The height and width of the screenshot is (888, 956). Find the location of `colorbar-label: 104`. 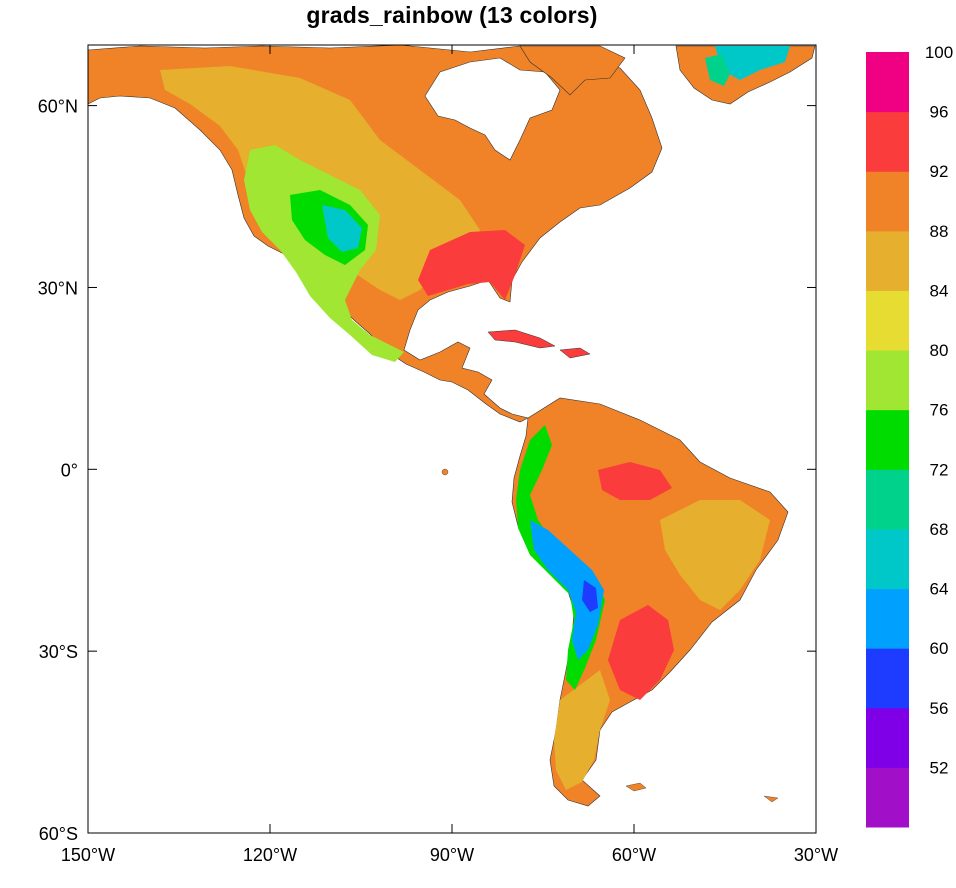

colorbar-label: 104 is located at coordinates (939, 1).